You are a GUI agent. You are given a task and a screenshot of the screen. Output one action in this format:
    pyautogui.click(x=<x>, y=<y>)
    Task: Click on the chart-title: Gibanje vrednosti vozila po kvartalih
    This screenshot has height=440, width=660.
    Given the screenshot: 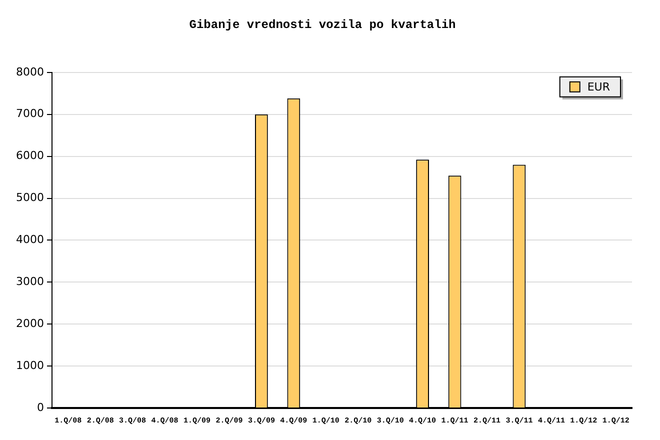 What is the action you would take?
    pyautogui.click(x=322, y=25)
    